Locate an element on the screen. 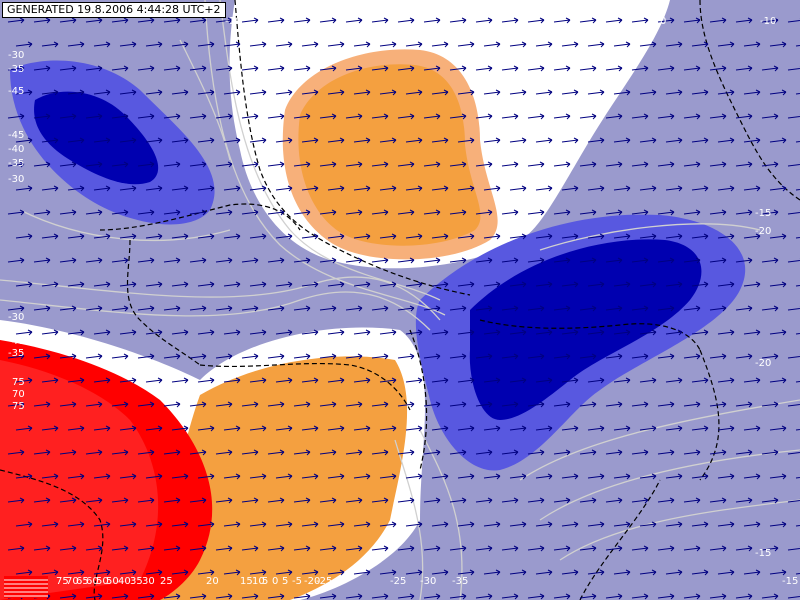 The image size is (800, 600). contour-label: -5 is located at coordinates (297, 581).